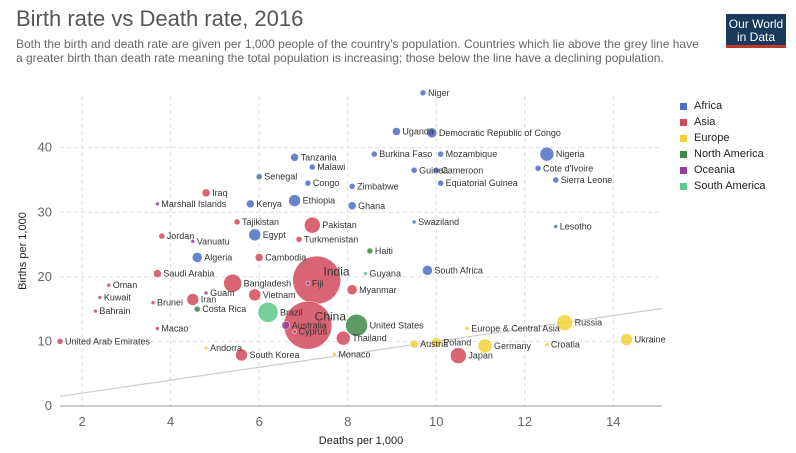 Image resolution: width=796 pixels, height=453 pixels. Describe the element at coordinates (269, 204) in the screenshot. I see `point-label: Kenya` at that location.